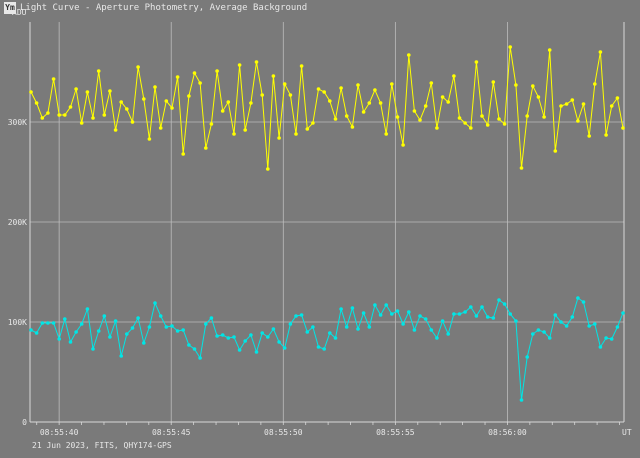 The width and height of the screenshot is (640, 458). Describe the element at coordinates (17, 322) in the screenshot. I see `y-tick-label: 100K` at that location.